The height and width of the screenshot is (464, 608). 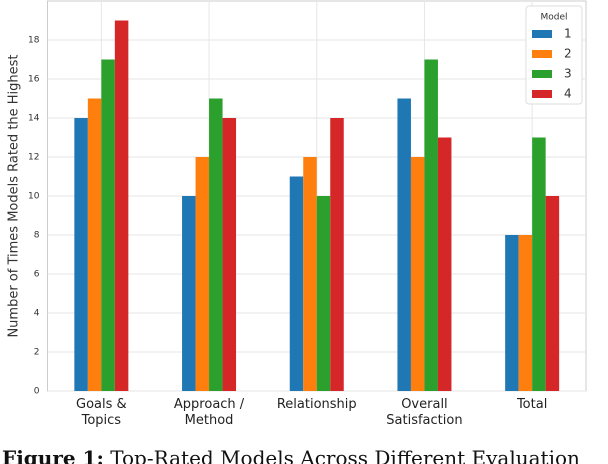 What do you see at coordinates (37, 275) in the screenshot?
I see `y-tick-label: 6` at bounding box center [37, 275].